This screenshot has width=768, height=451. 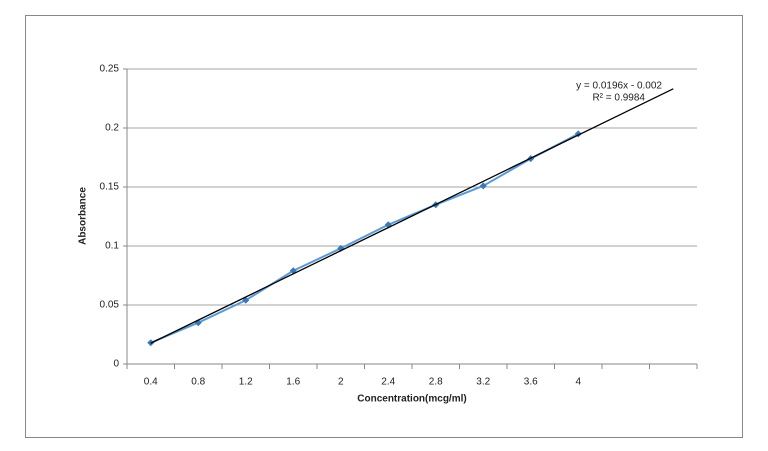 I want to click on y-tick-label: 0.2, so click(x=112, y=128).